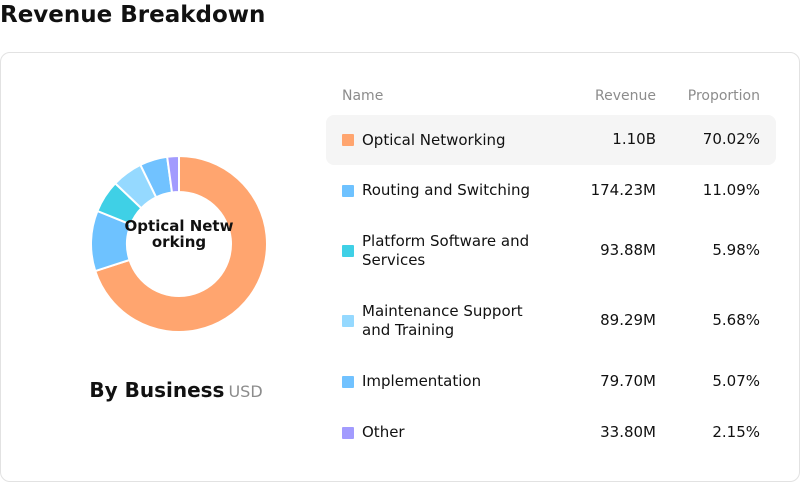 This screenshot has width=800, height=482. What do you see at coordinates (736, 320) in the screenshot?
I see `row-proportion: 5.68%` at bounding box center [736, 320].